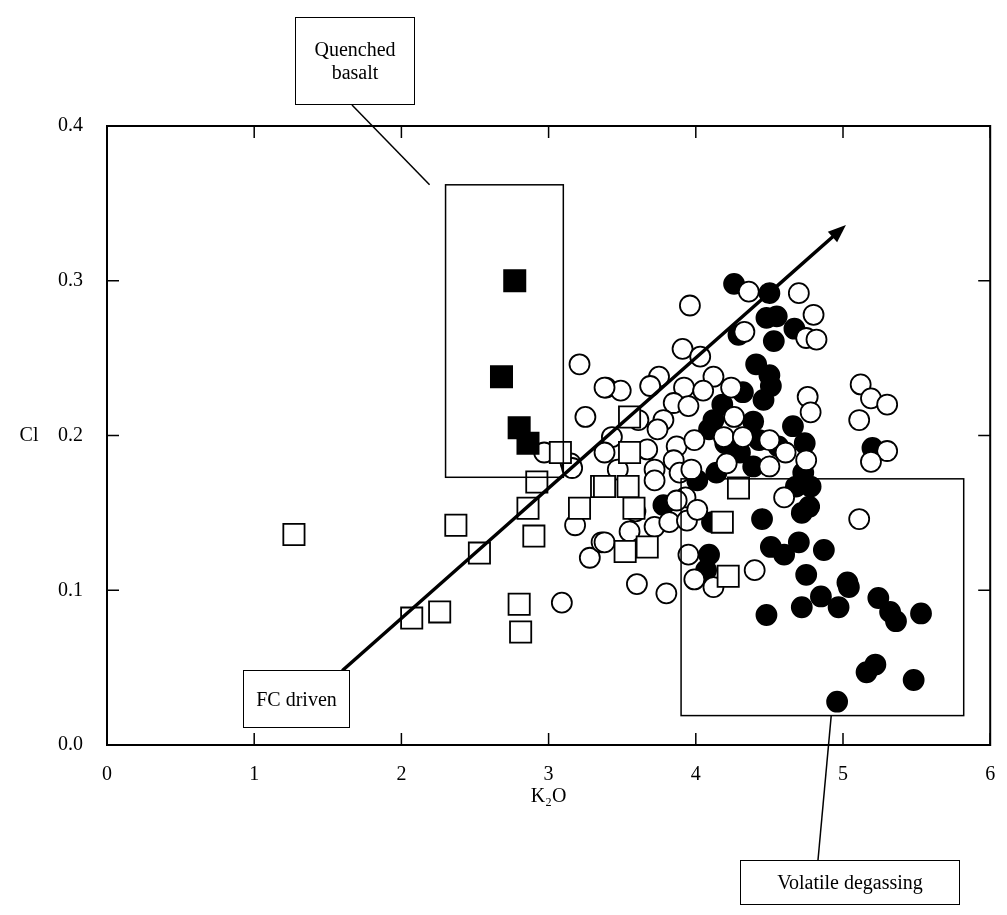  Describe the element at coordinates (70, 124) in the screenshot. I see `y-tick-label: 0.4` at that location.